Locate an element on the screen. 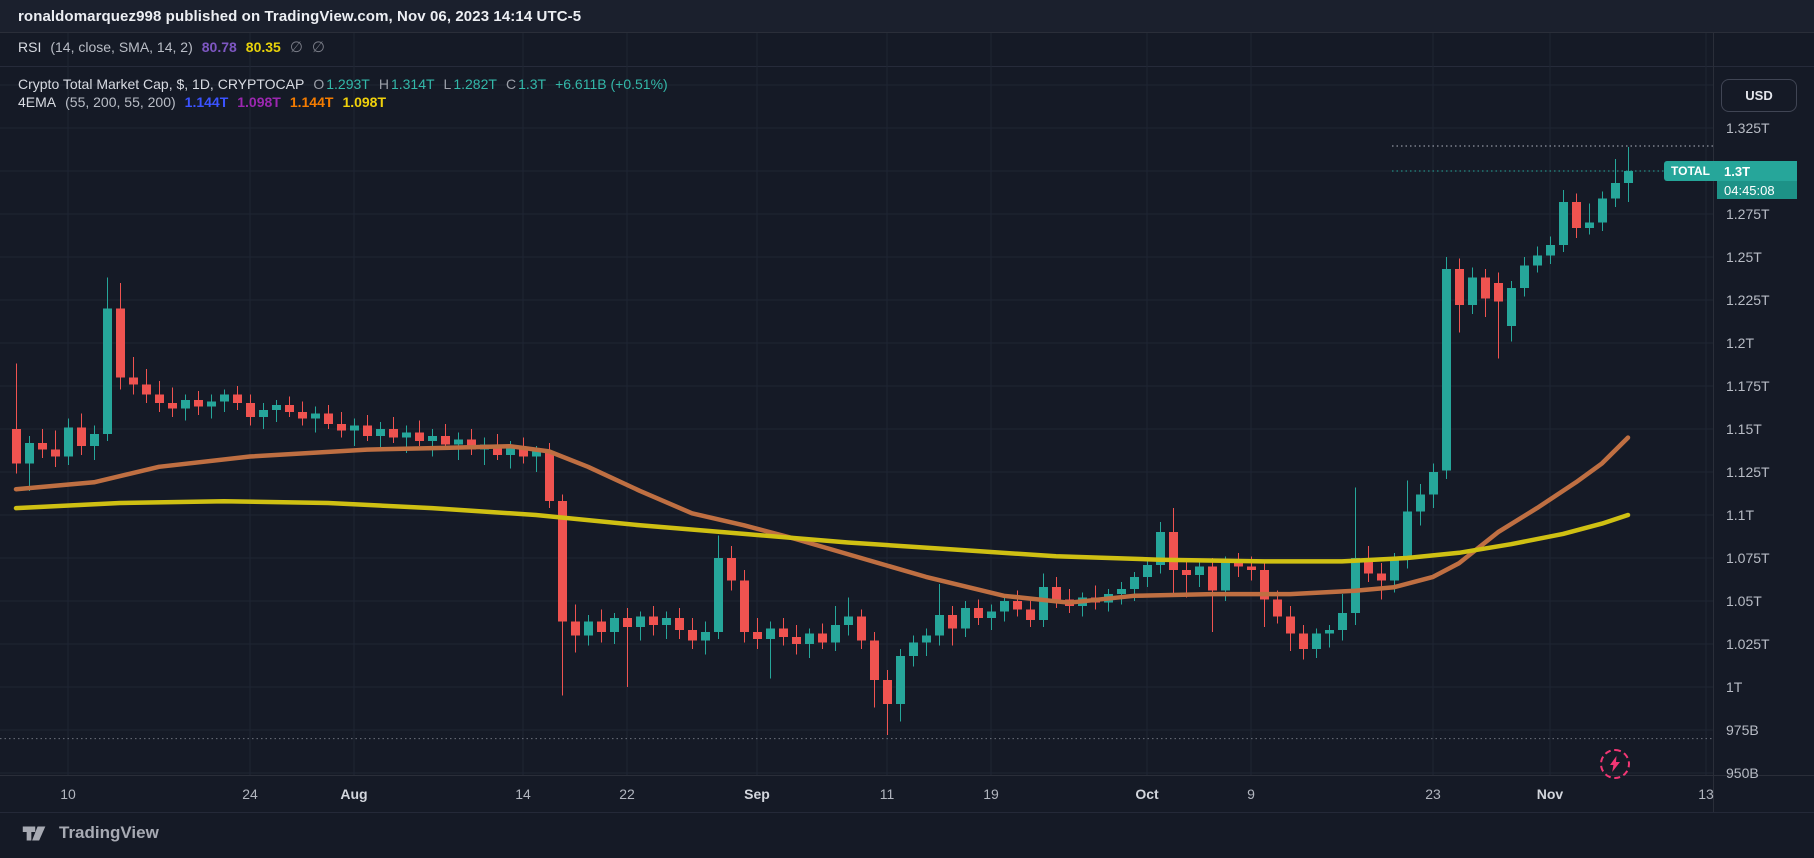  ohlc-high: H 1.314T is located at coordinates (407, 84).